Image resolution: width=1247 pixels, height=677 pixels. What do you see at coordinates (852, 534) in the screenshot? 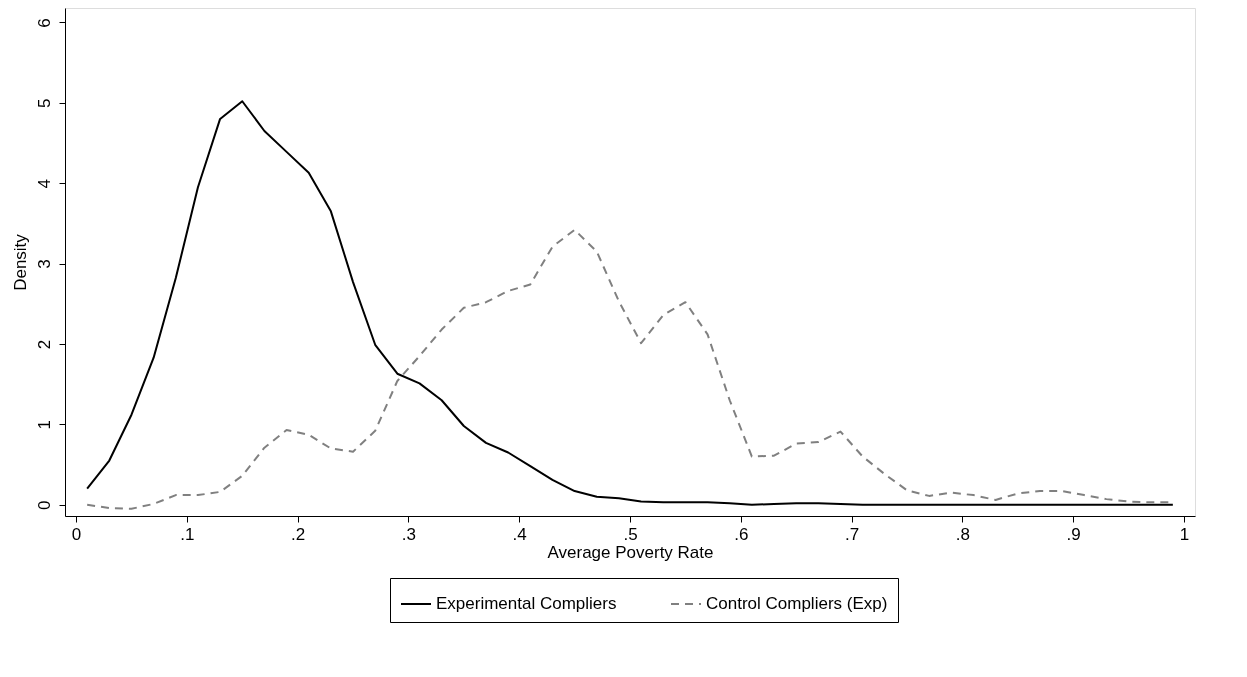
I see `x-tick-label: .7` at bounding box center [852, 534].